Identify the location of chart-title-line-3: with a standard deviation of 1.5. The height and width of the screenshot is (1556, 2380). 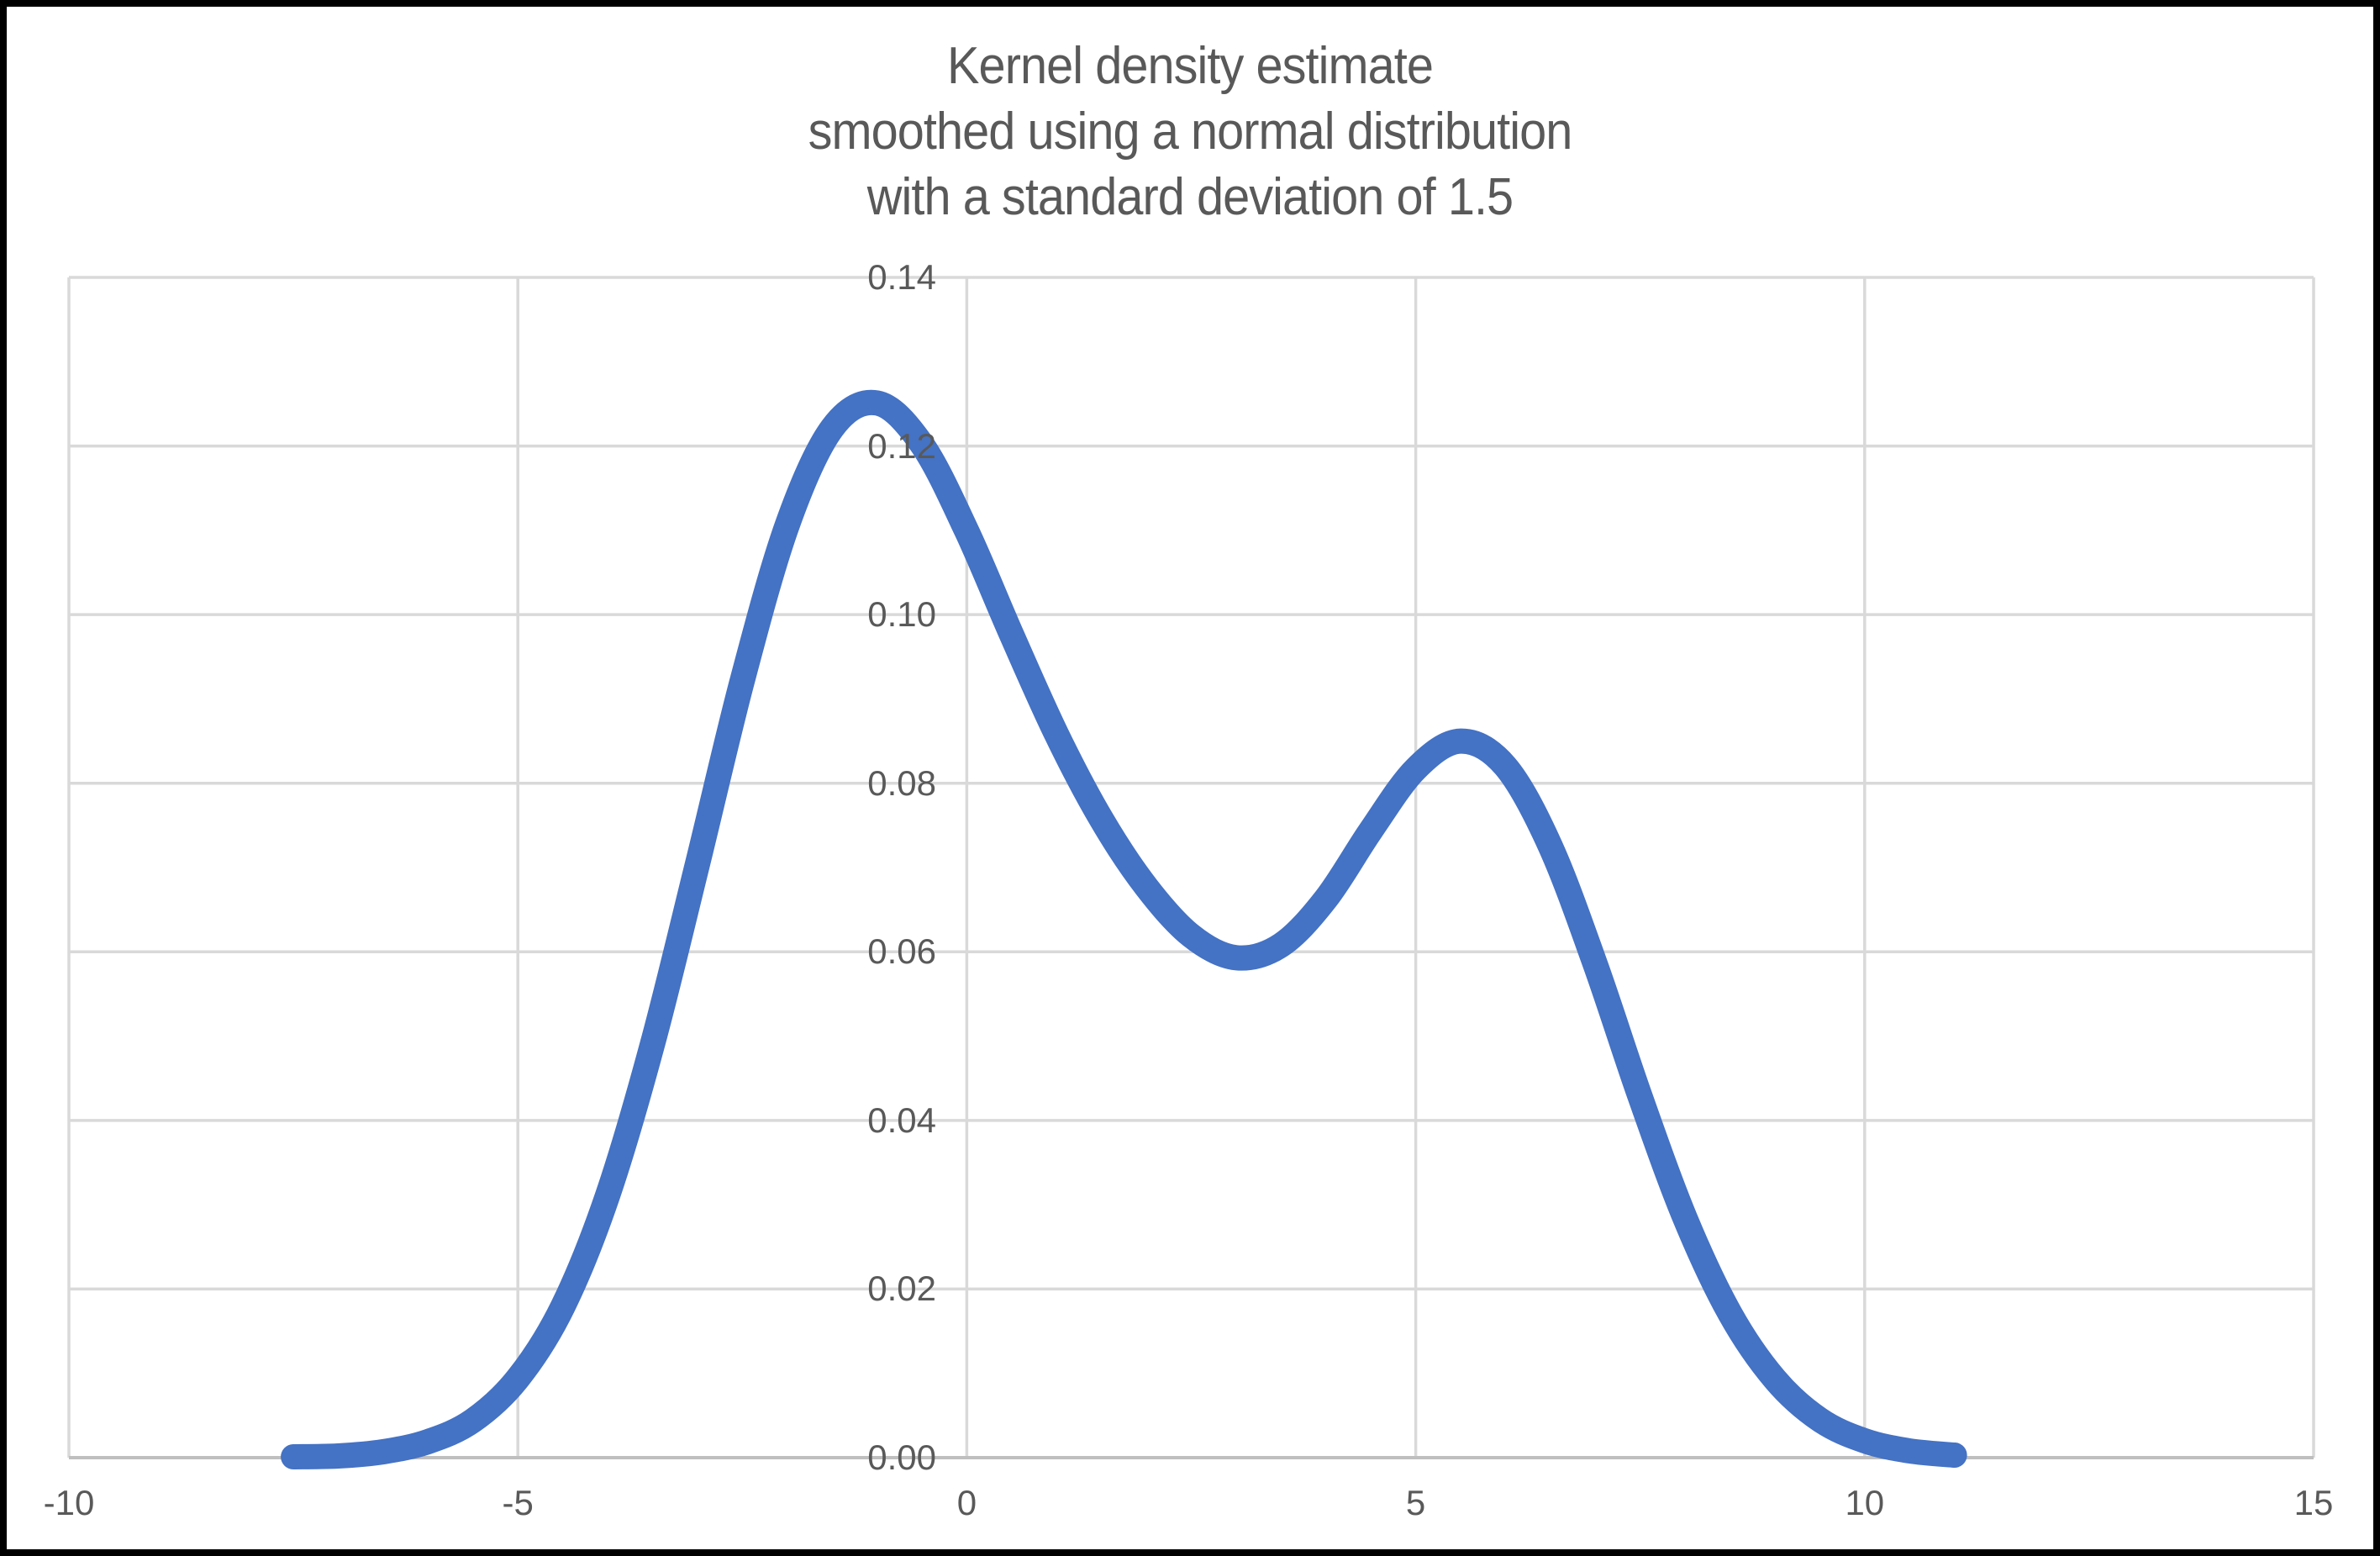
(1190, 197).